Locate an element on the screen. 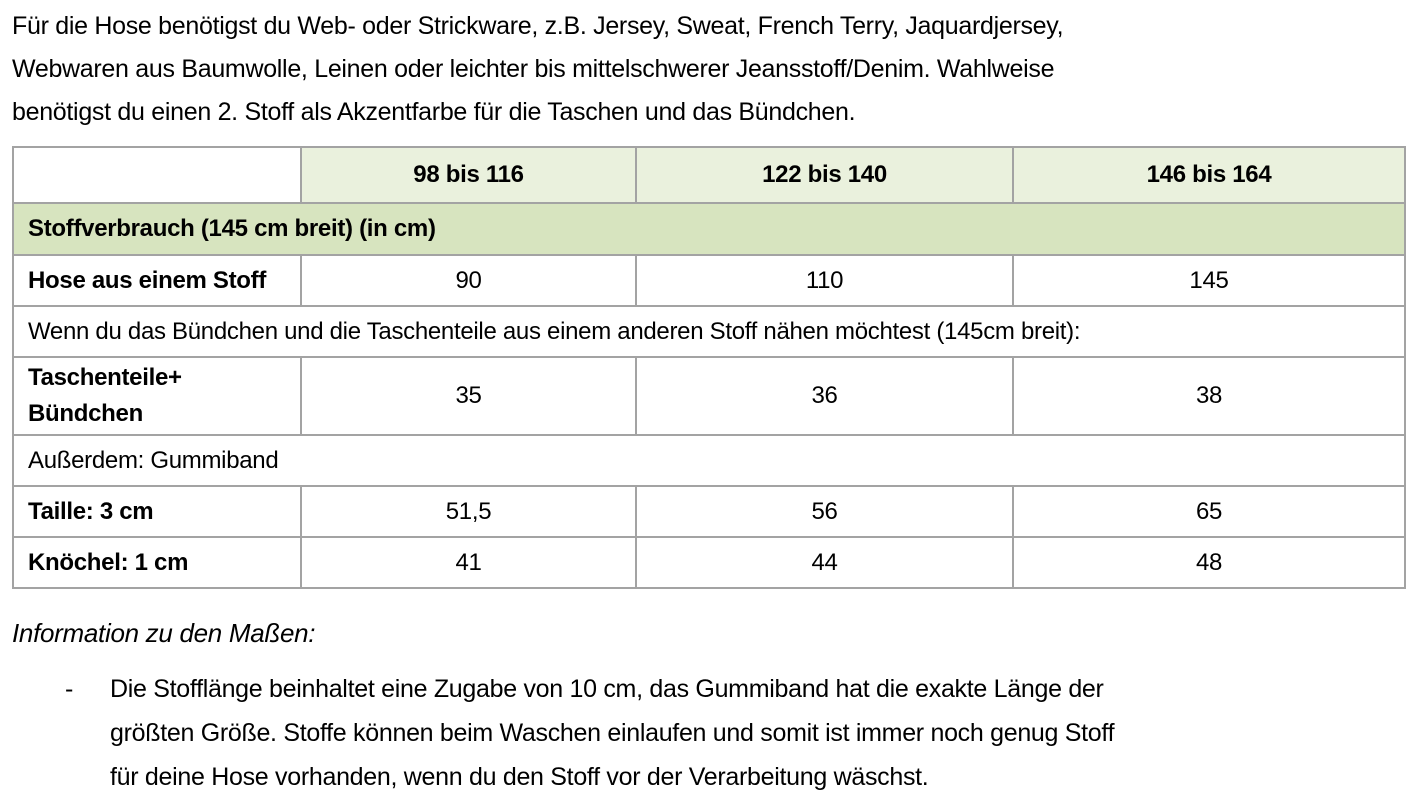 This screenshot has height=800, width=1416. value-cell: 35 is located at coordinates (468, 396).